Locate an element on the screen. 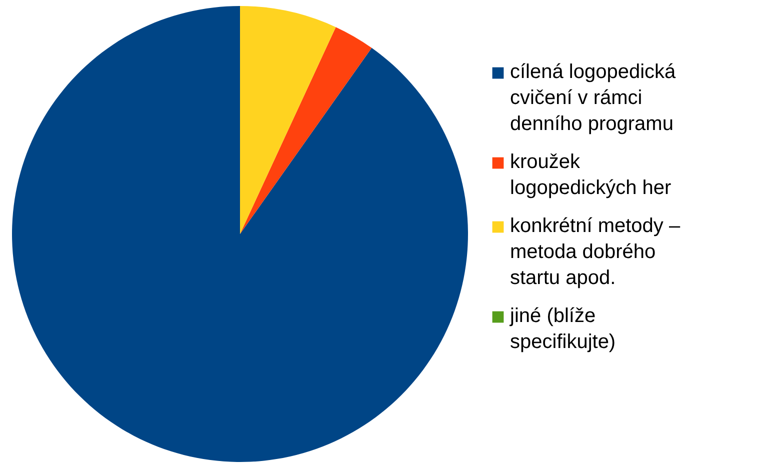 The image size is (768, 468). legend-label: cílená logopedická cvičení v rámci denního programu is located at coordinates (593, 98).